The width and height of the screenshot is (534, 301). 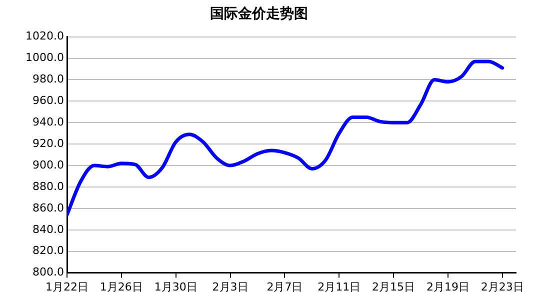 I want to click on y-tick-label: 860.0, so click(x=48, y=207).